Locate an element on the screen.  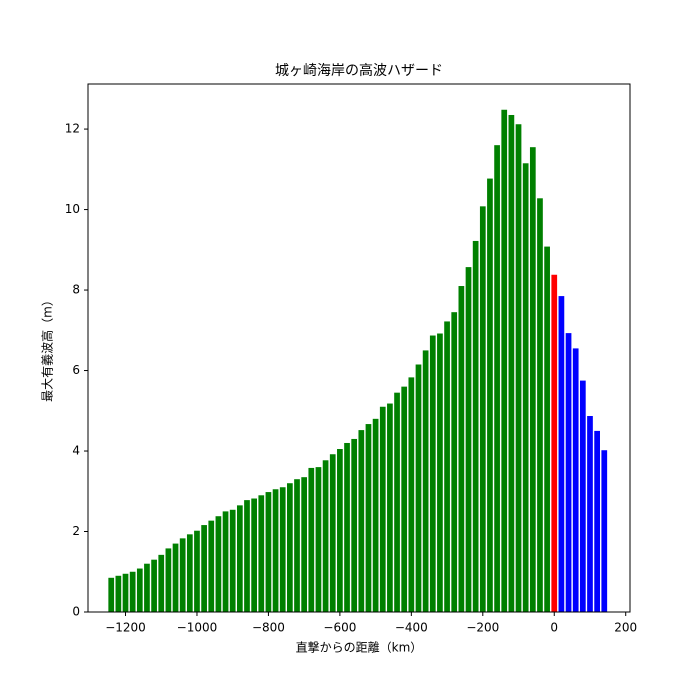
y-tick-label: 8 is located at coordinates (76, 290).